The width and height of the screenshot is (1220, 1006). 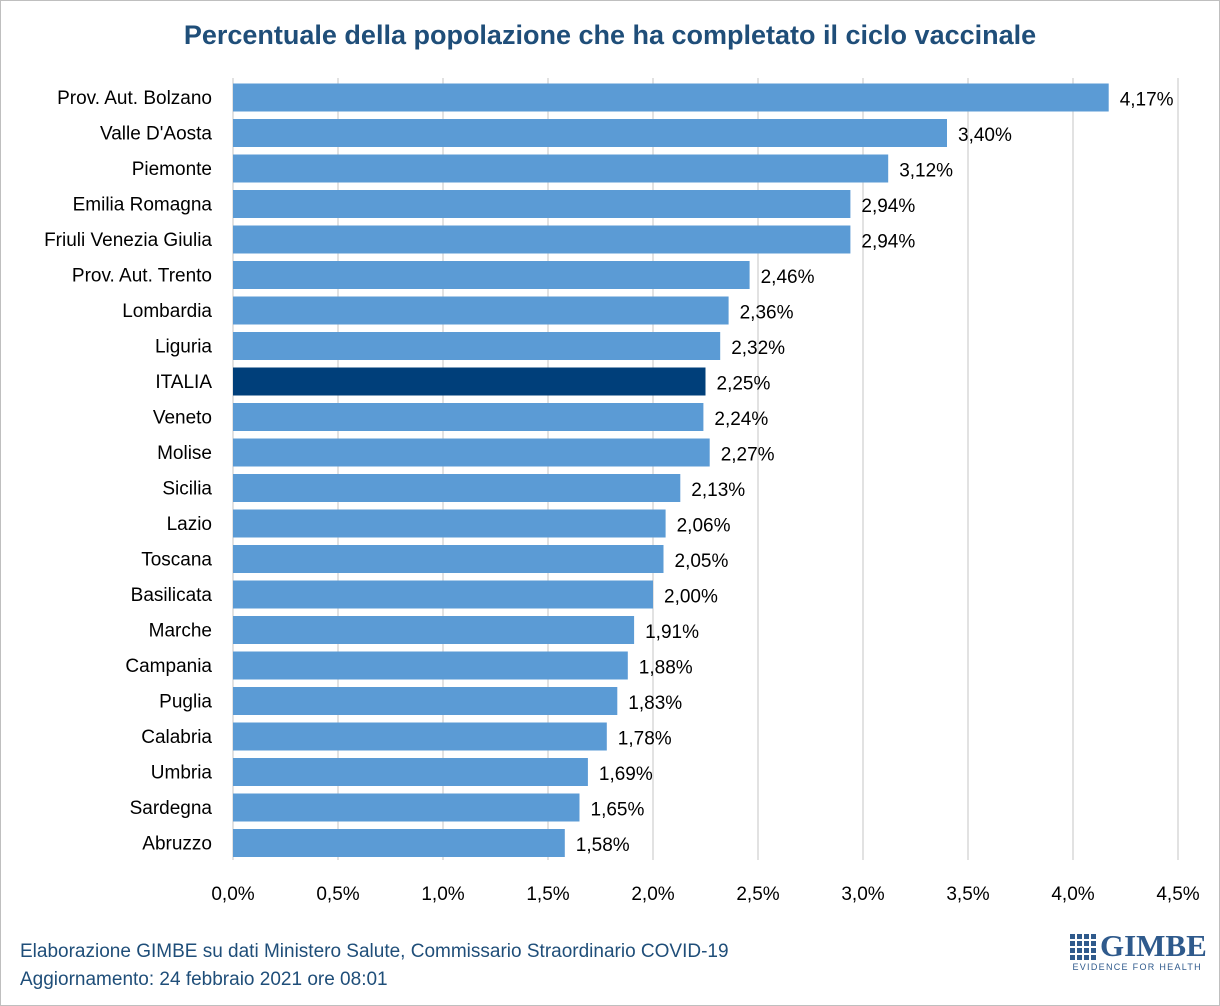 I want to click on category-label: Molise, so click(x=184, y=453).